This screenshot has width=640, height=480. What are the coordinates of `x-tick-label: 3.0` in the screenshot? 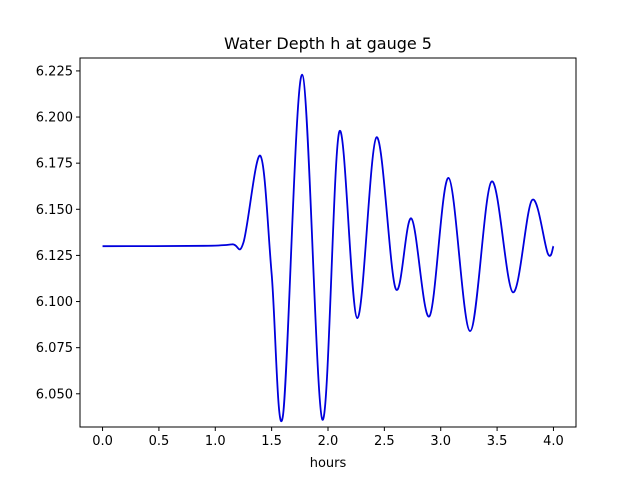 It's located at (440, 441).